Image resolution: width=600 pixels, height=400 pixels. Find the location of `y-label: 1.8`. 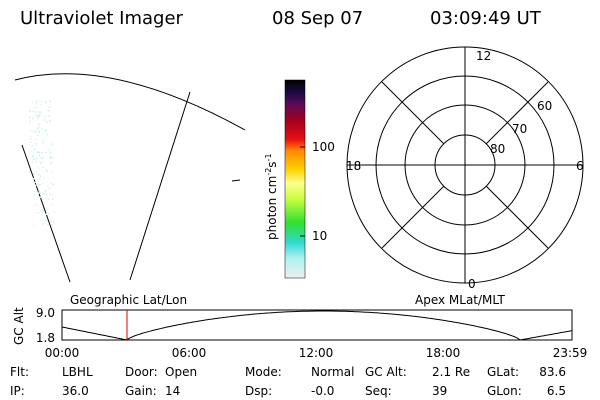

y-label: 1.8 is located at coordinates (45, 338).